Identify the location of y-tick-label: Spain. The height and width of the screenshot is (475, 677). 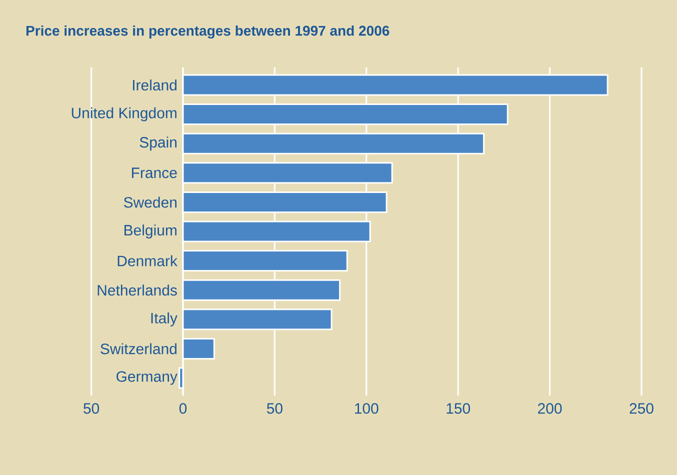
(158, 143).